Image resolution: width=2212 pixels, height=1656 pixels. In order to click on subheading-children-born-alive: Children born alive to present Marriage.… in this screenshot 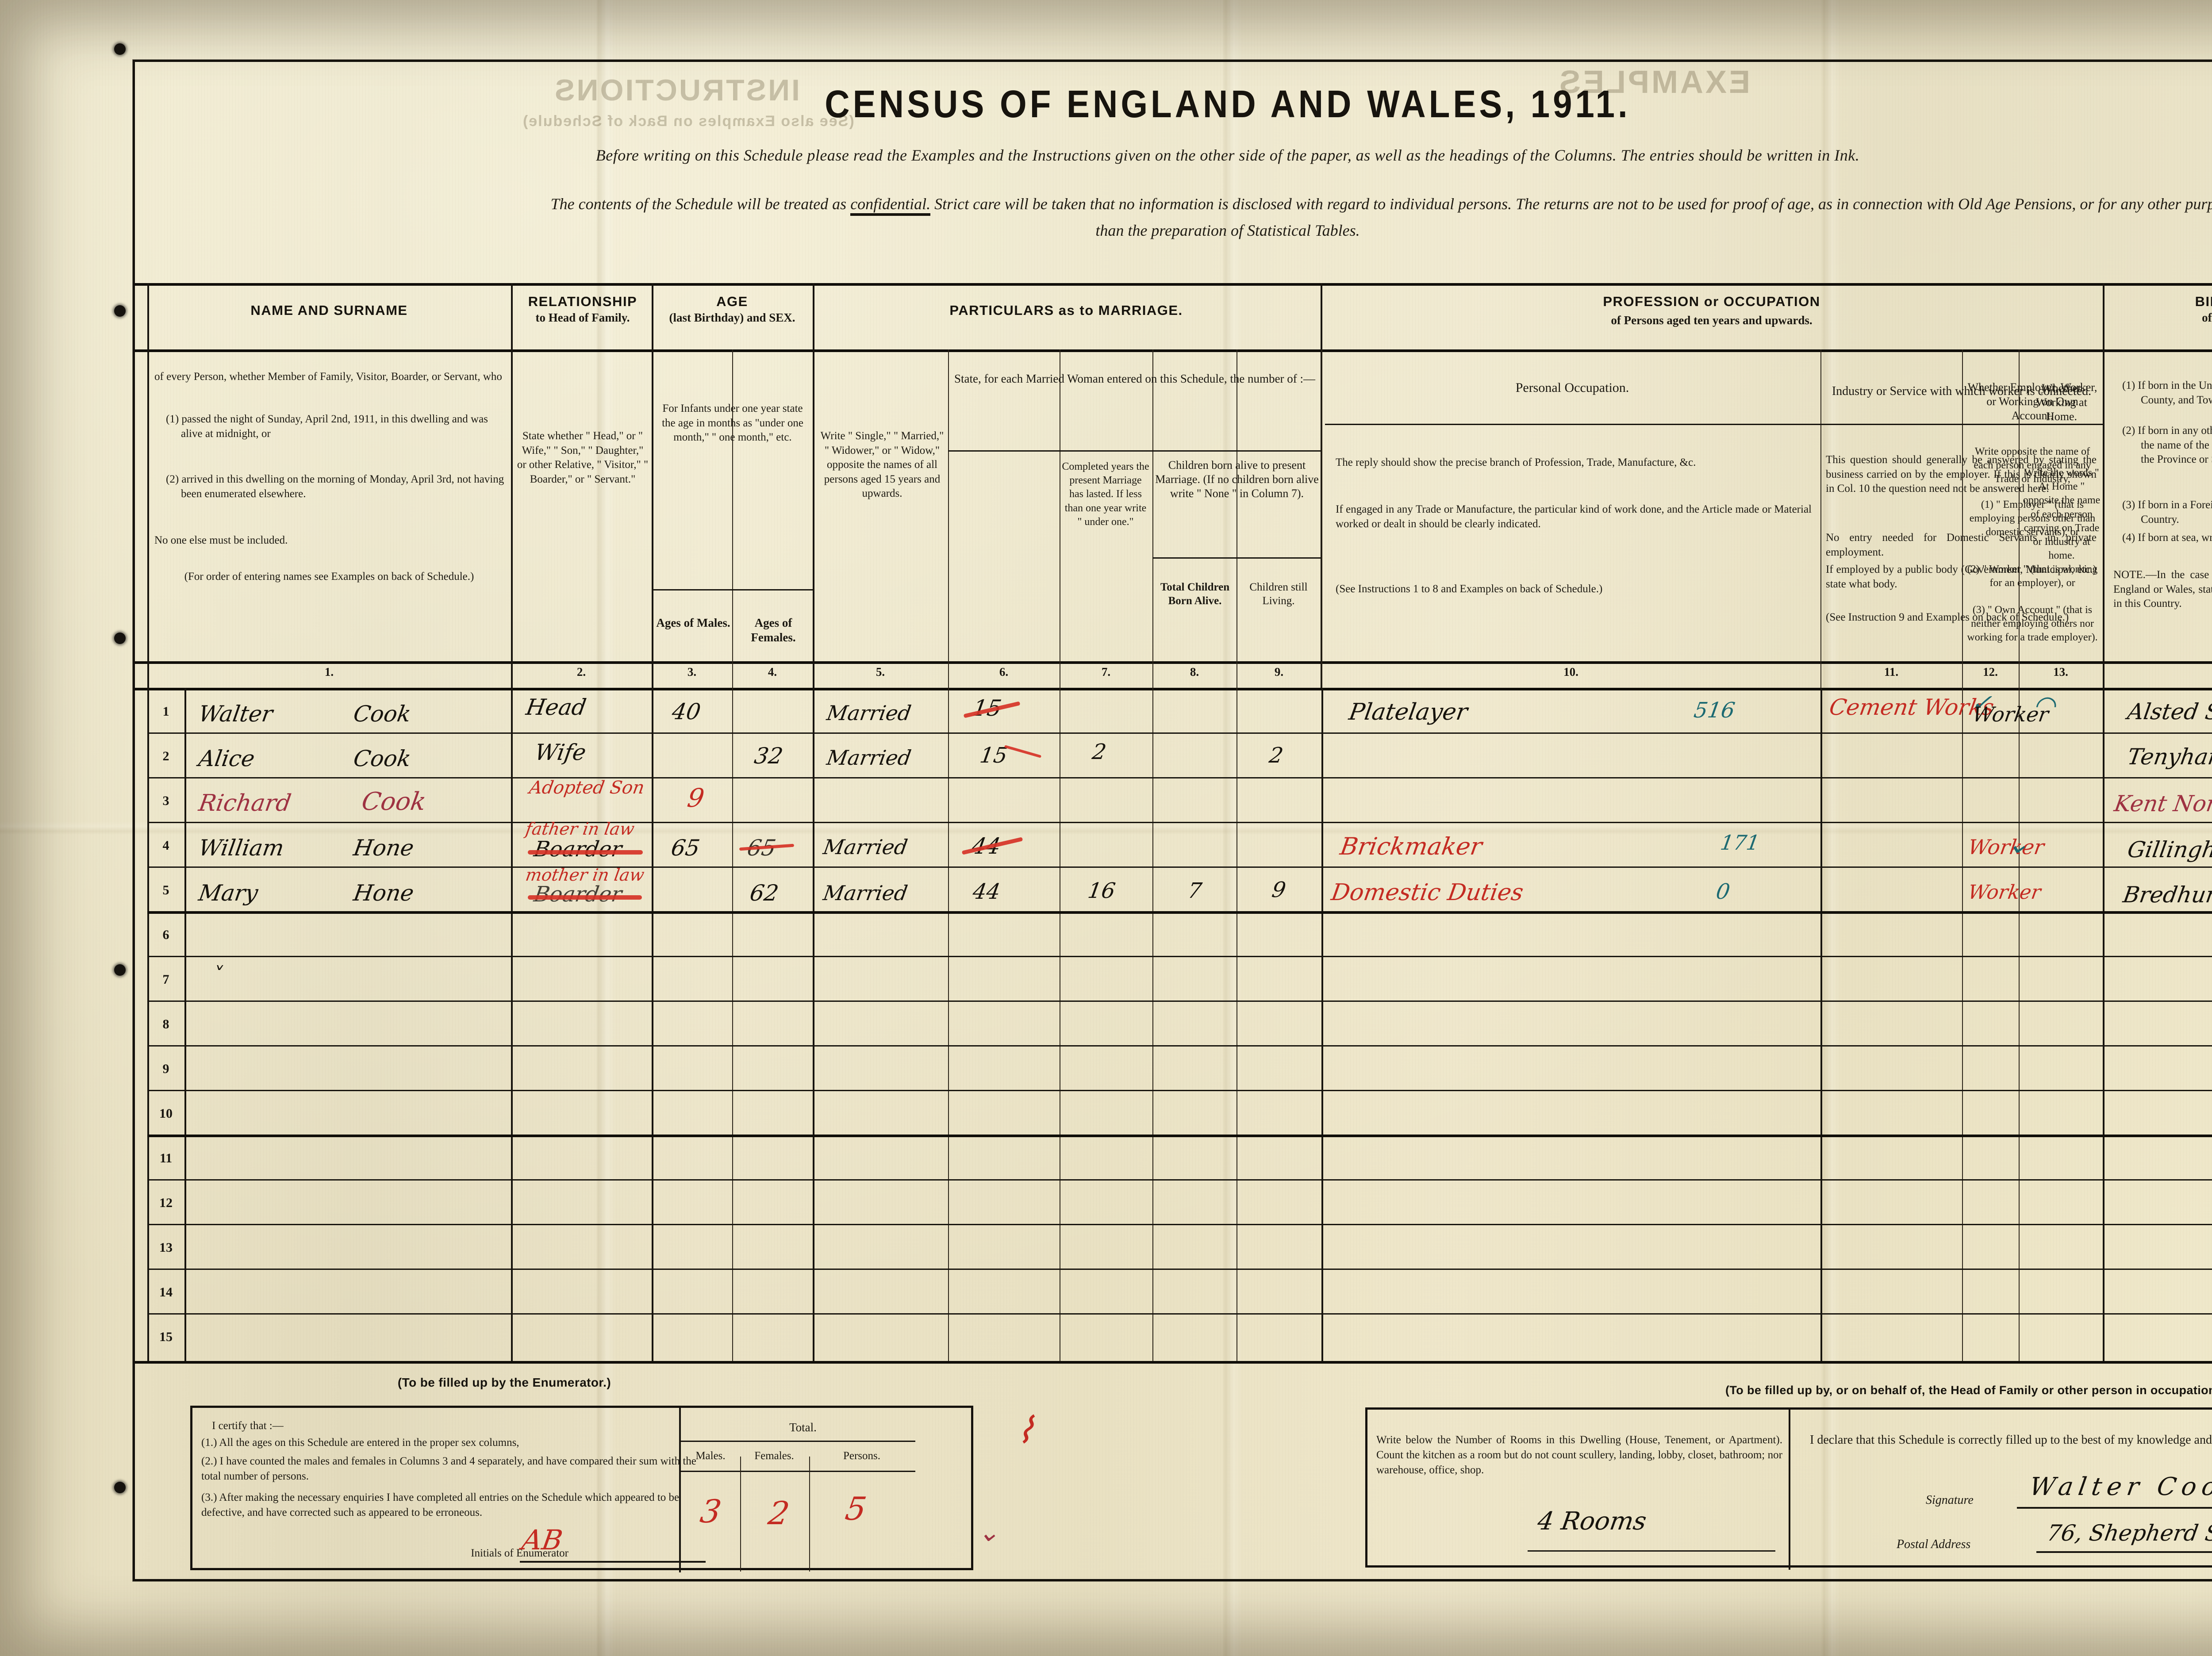, I will do `click(1237, 479)`.